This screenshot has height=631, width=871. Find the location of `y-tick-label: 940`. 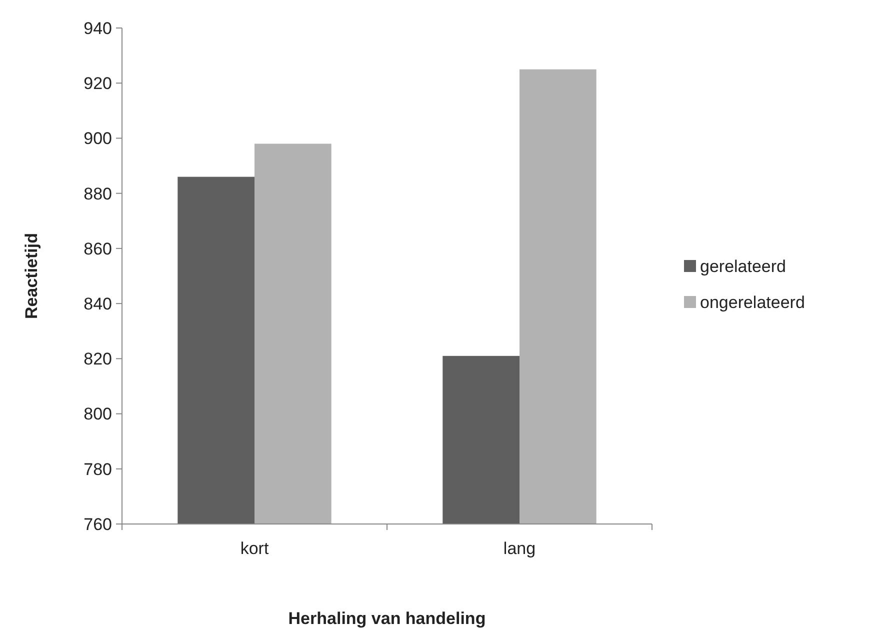

y-tick-label: 940 is located at coordinates (98, 28).